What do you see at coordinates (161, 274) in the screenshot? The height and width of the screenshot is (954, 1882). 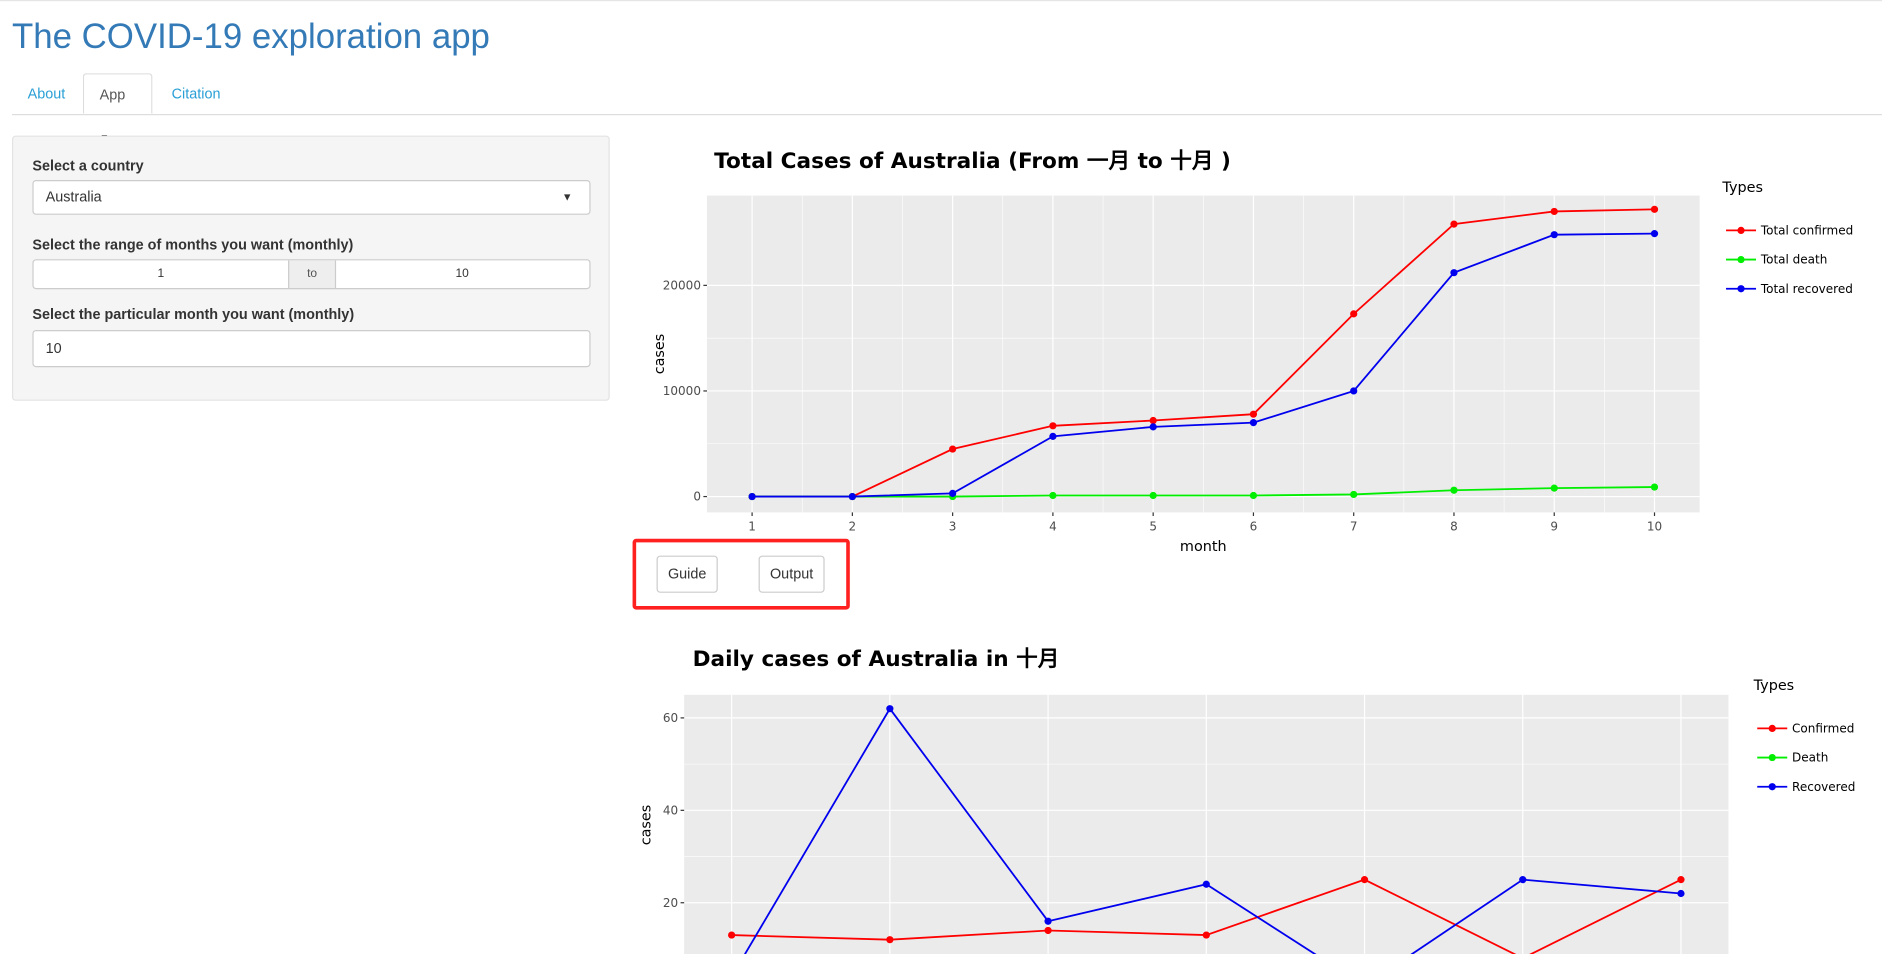 I see `range-from: 1` at bounding box center [161, 274].